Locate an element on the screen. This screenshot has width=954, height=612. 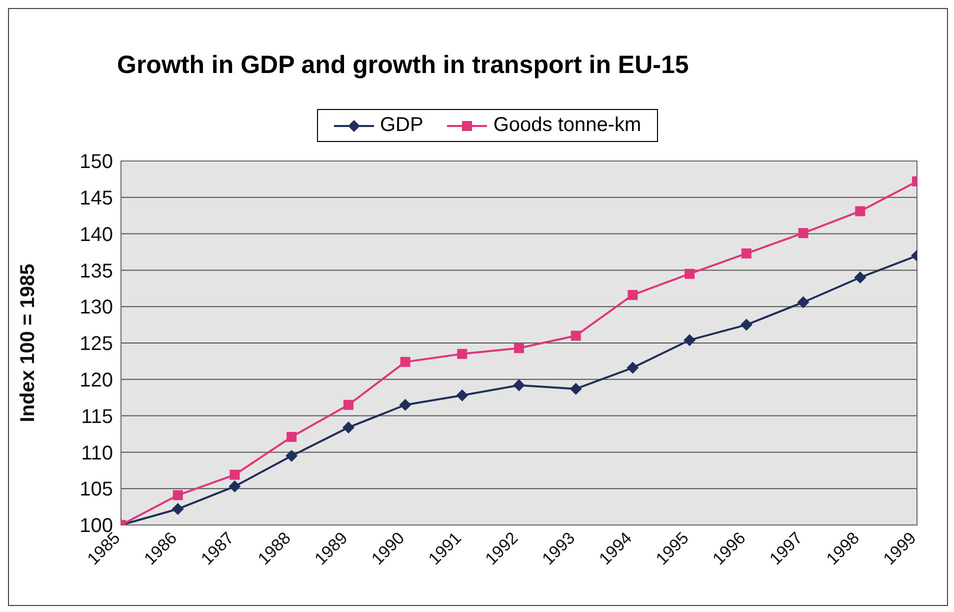
y-tick-label: 115 is located at coordinates (97, 417).